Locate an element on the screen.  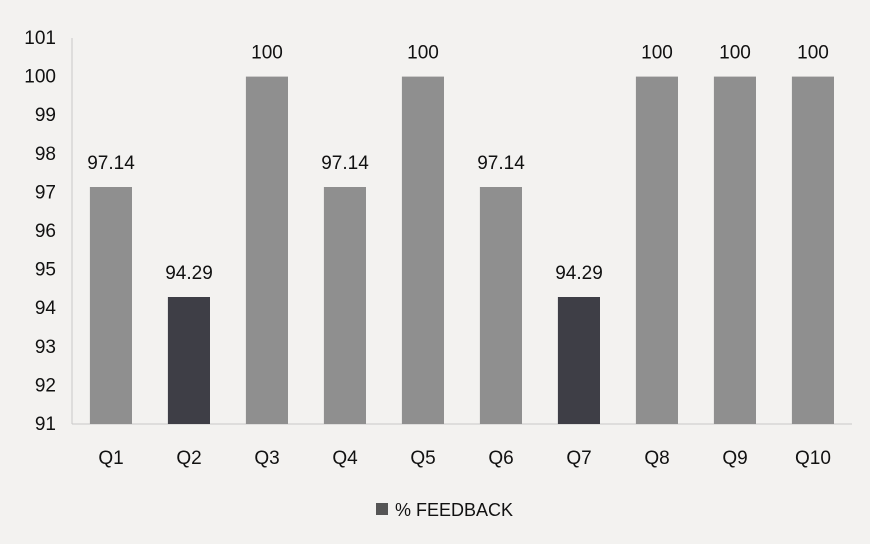
legend: % FEEDBACK is located at coordinates (444, 510).